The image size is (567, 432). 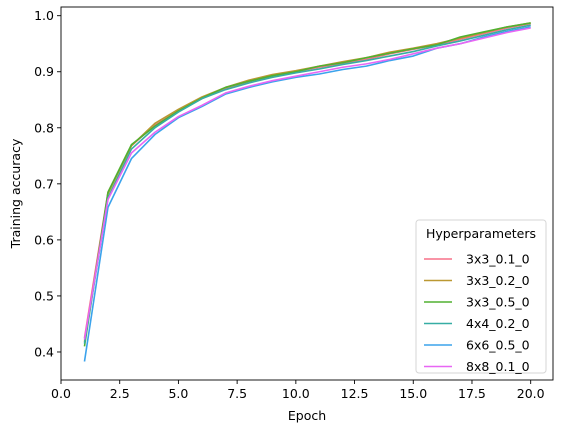 What do you see at coordinates (44, 239) in the screenshot?
I see `y-tick-label: 0.6` at bounding box center [44, 239].